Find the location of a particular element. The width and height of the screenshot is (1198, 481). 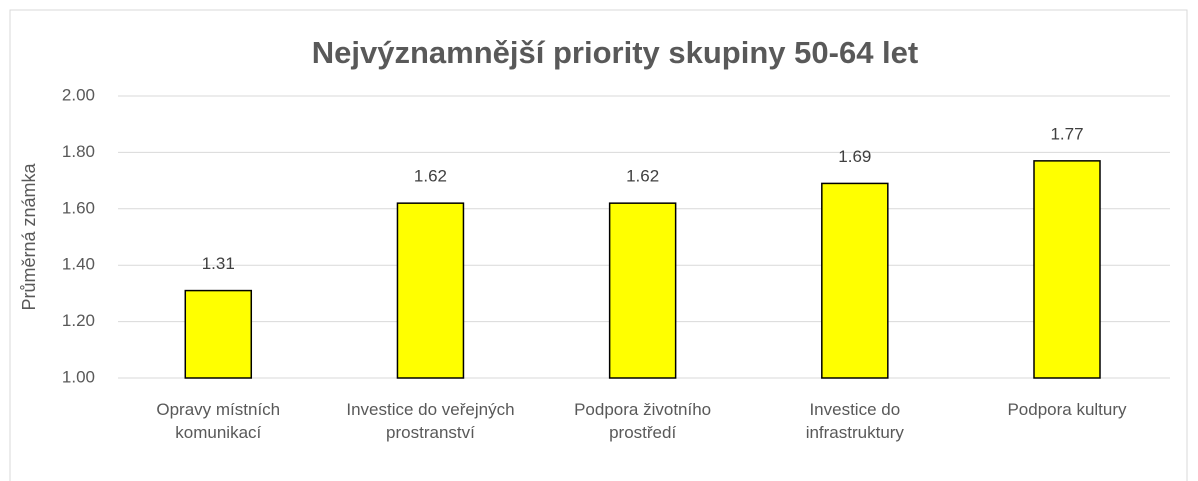

y-tick-label: 2.00 is located at coordinates (78, 94).